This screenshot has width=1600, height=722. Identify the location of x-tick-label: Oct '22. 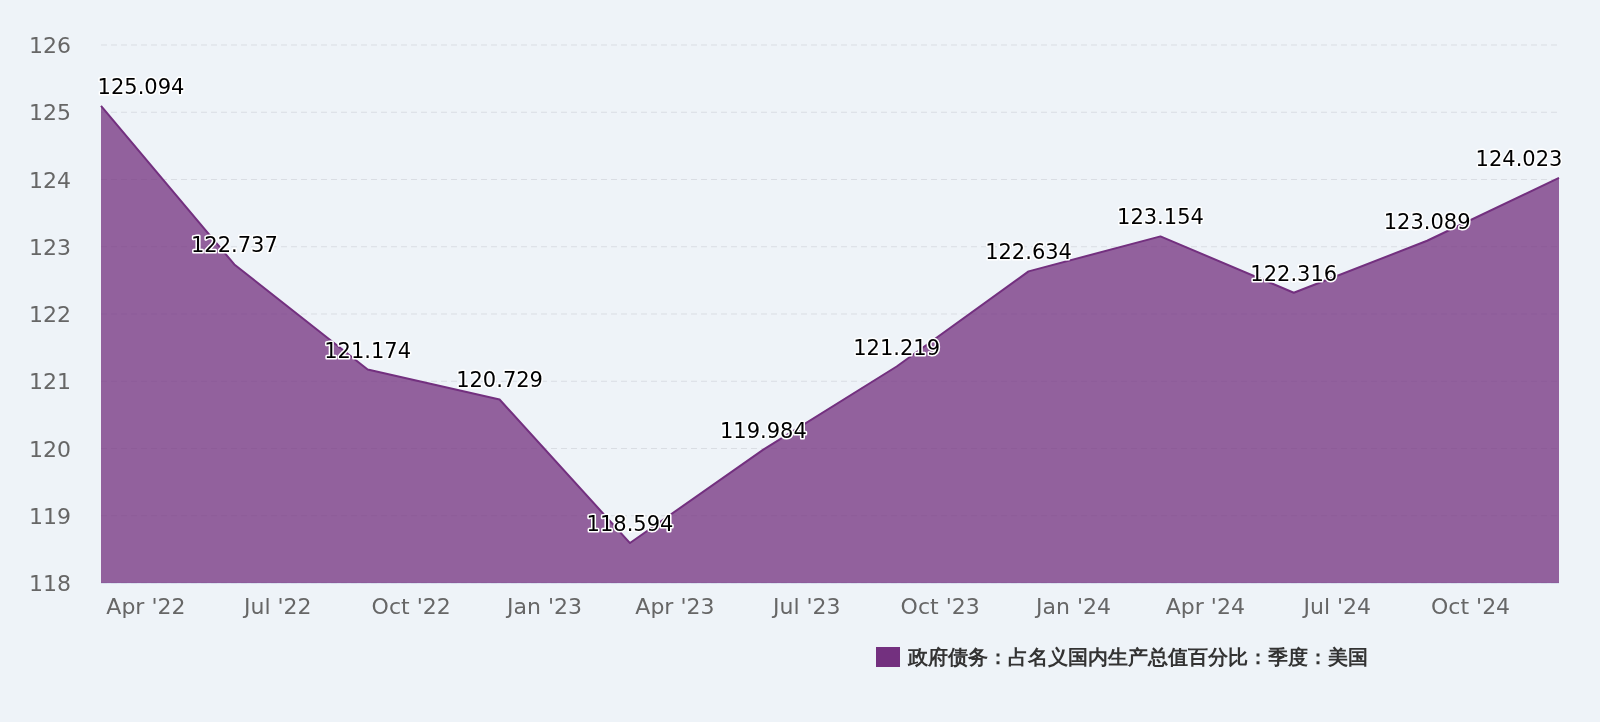
(411, 606).